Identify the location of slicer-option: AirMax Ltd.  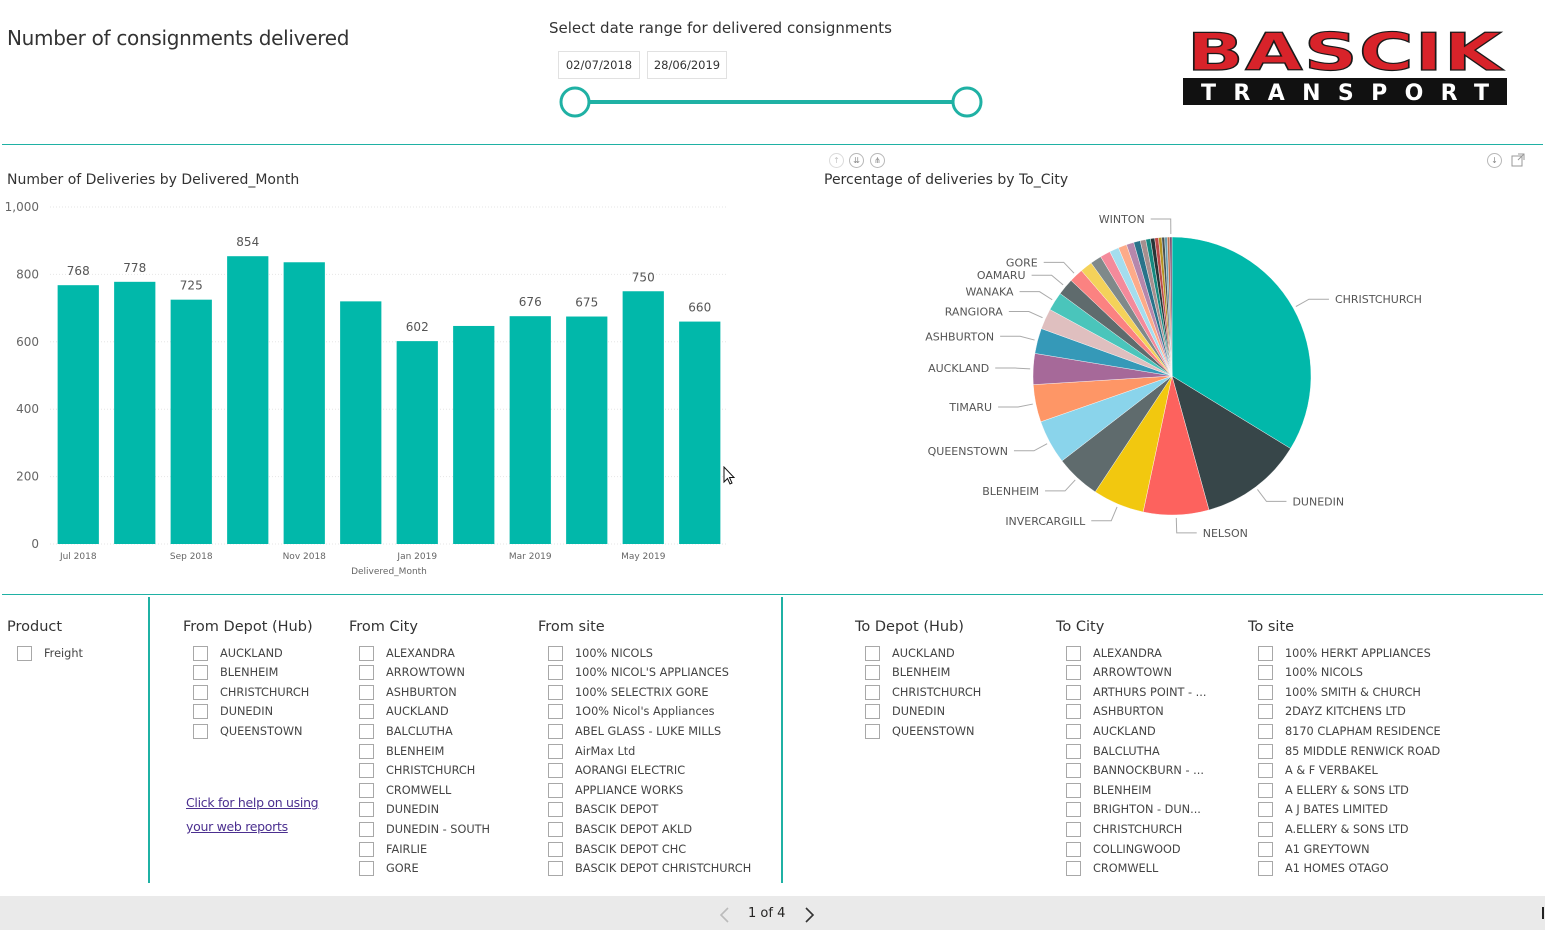
(591, 751).